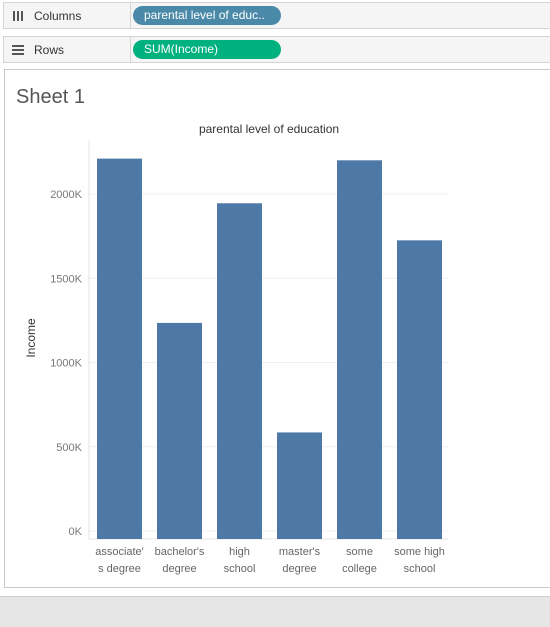 The height and width of the screenshot is (627, 550). I want to click on x-tick-label: college, so click(359, 569).